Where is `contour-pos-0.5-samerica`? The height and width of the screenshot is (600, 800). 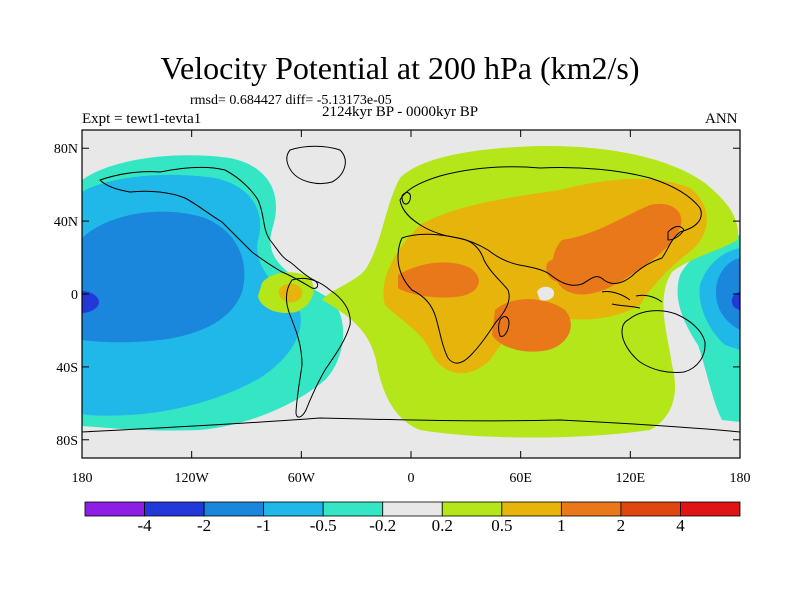
contour-pos-0.5-samerica is located at coordinates (290, 293).